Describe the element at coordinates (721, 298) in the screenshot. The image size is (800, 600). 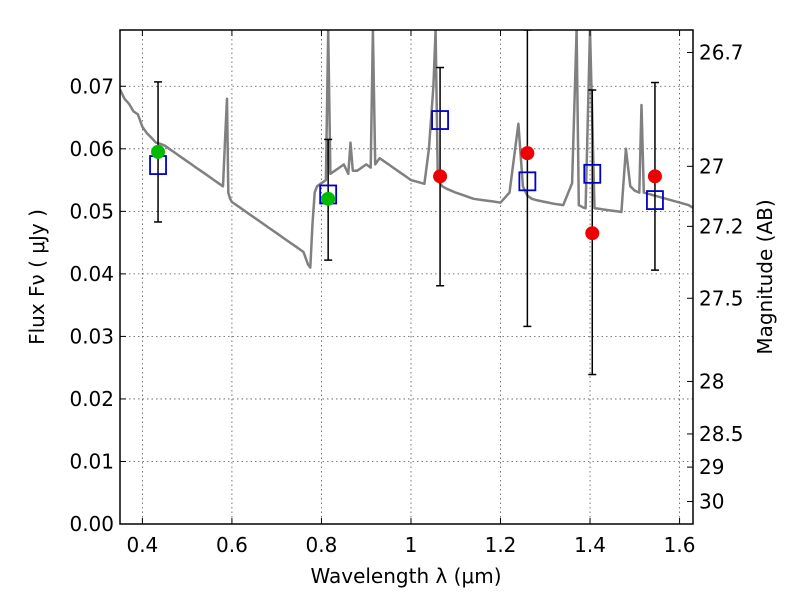
I see `right-tick-label: 27.5` at that location.